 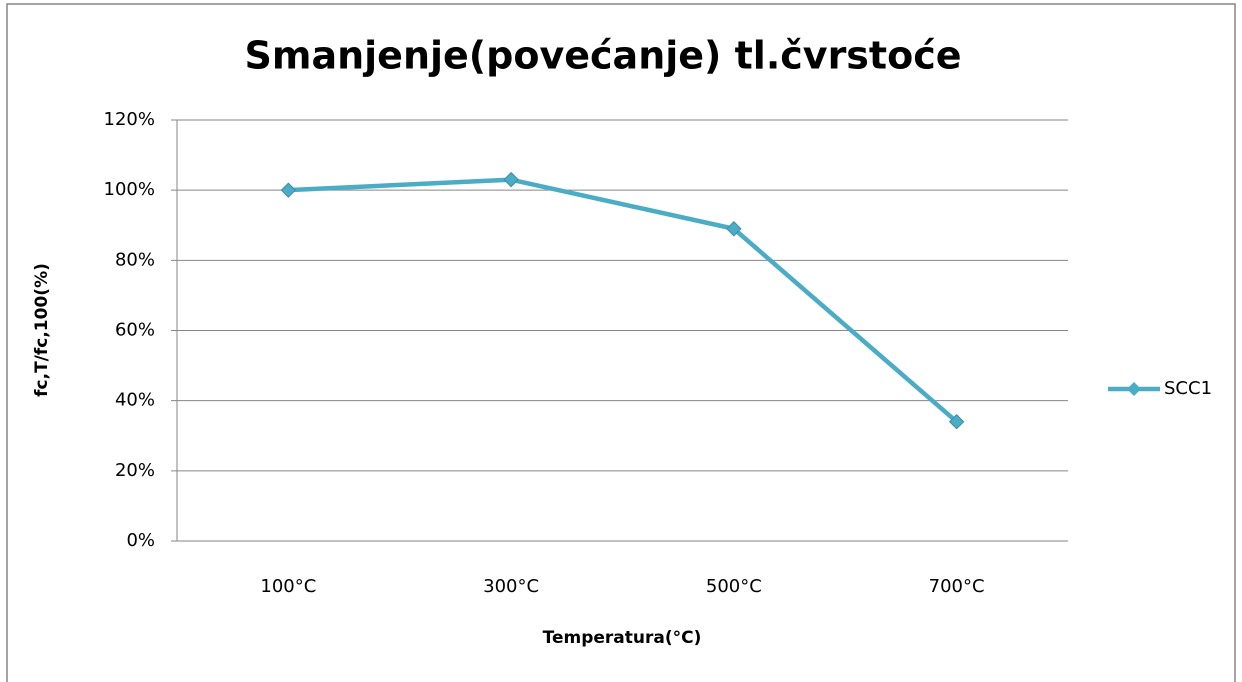 I want to click on y-tick-label: 120%, so click(x=129, y=119).